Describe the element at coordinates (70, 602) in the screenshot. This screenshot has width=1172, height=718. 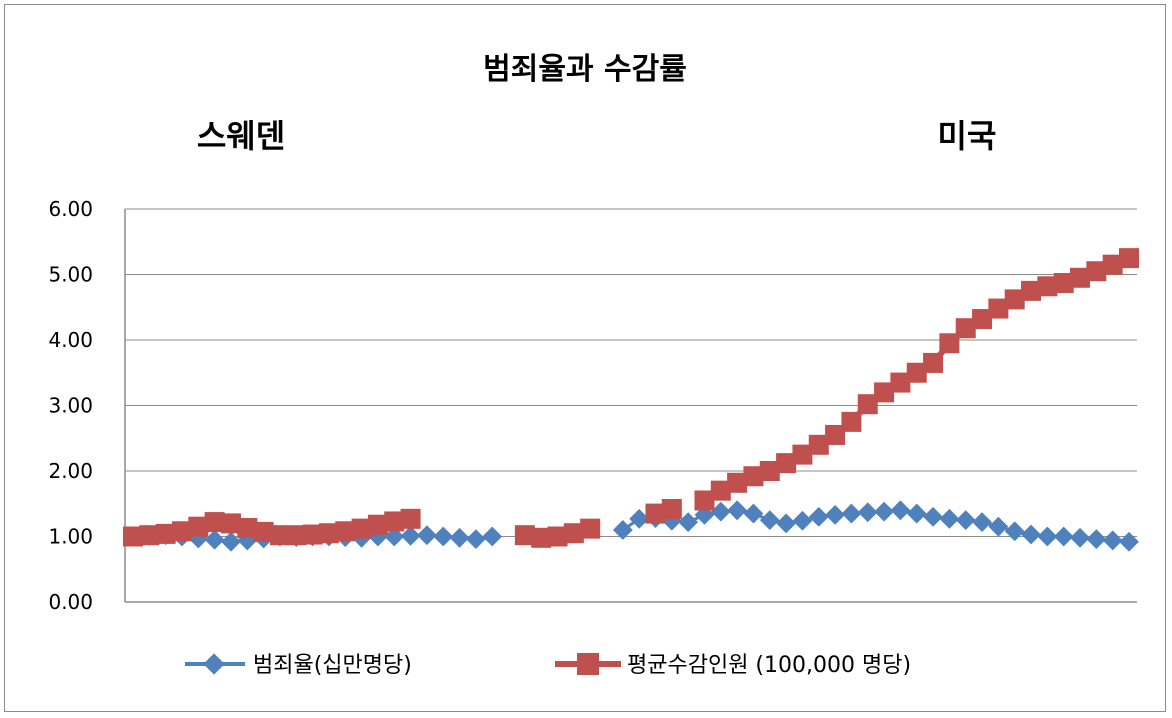
I see `y-tick-label-0: 0.00` at that location.